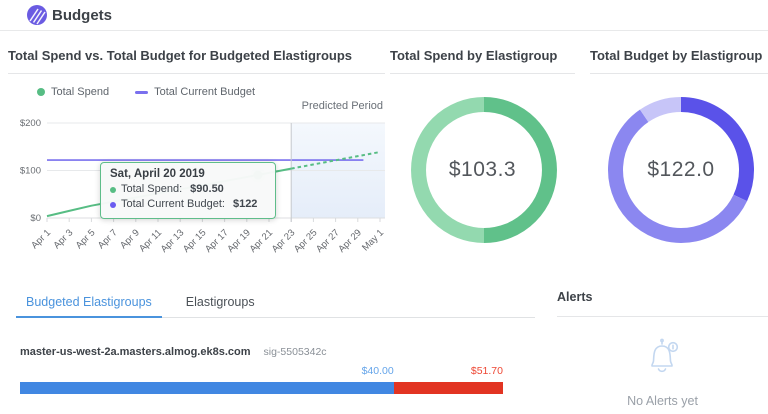  What do you see at coordinates (664, 355) in the screenshot?
I see `bell-icon` at bounding box center [664, 355].